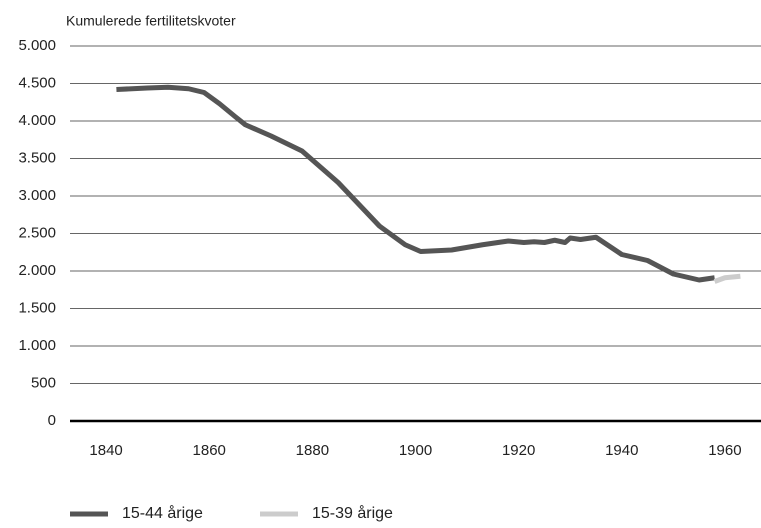 The height and width of the screenshot is (528, 761). What do you see at coordinates (209, 450) in the screenshot?
I see `x-tick-label: 1860` at bounding box center [209, 450].